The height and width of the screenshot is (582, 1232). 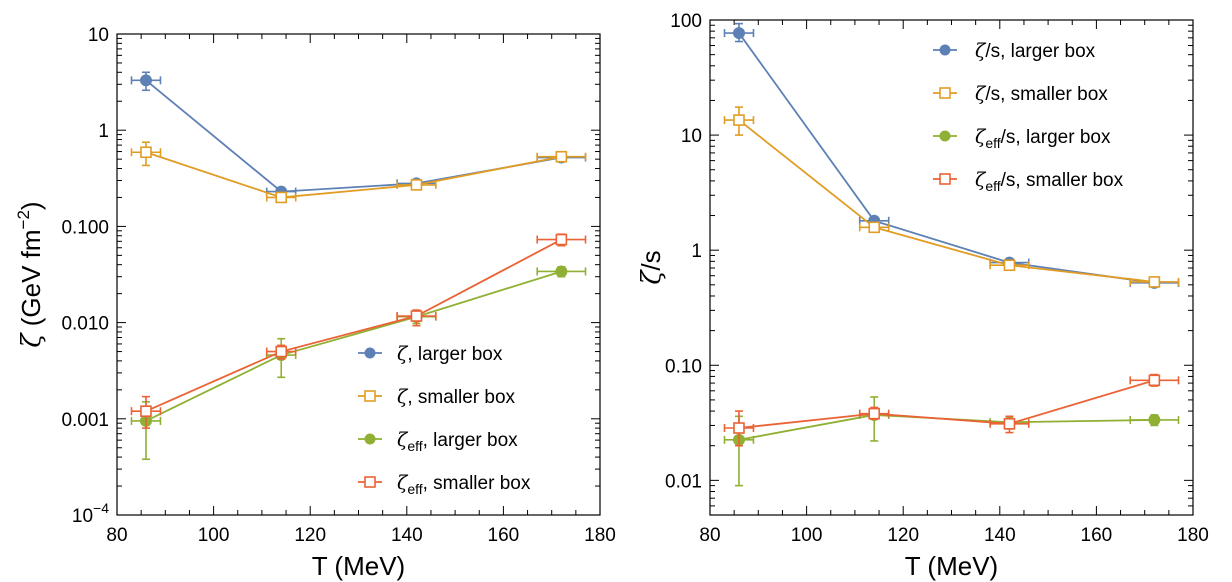 What do you see at coordinates (456, 397) in the screenshot?
I see `legend-label: ζ, smaller box` at bounding box center [456, 397].